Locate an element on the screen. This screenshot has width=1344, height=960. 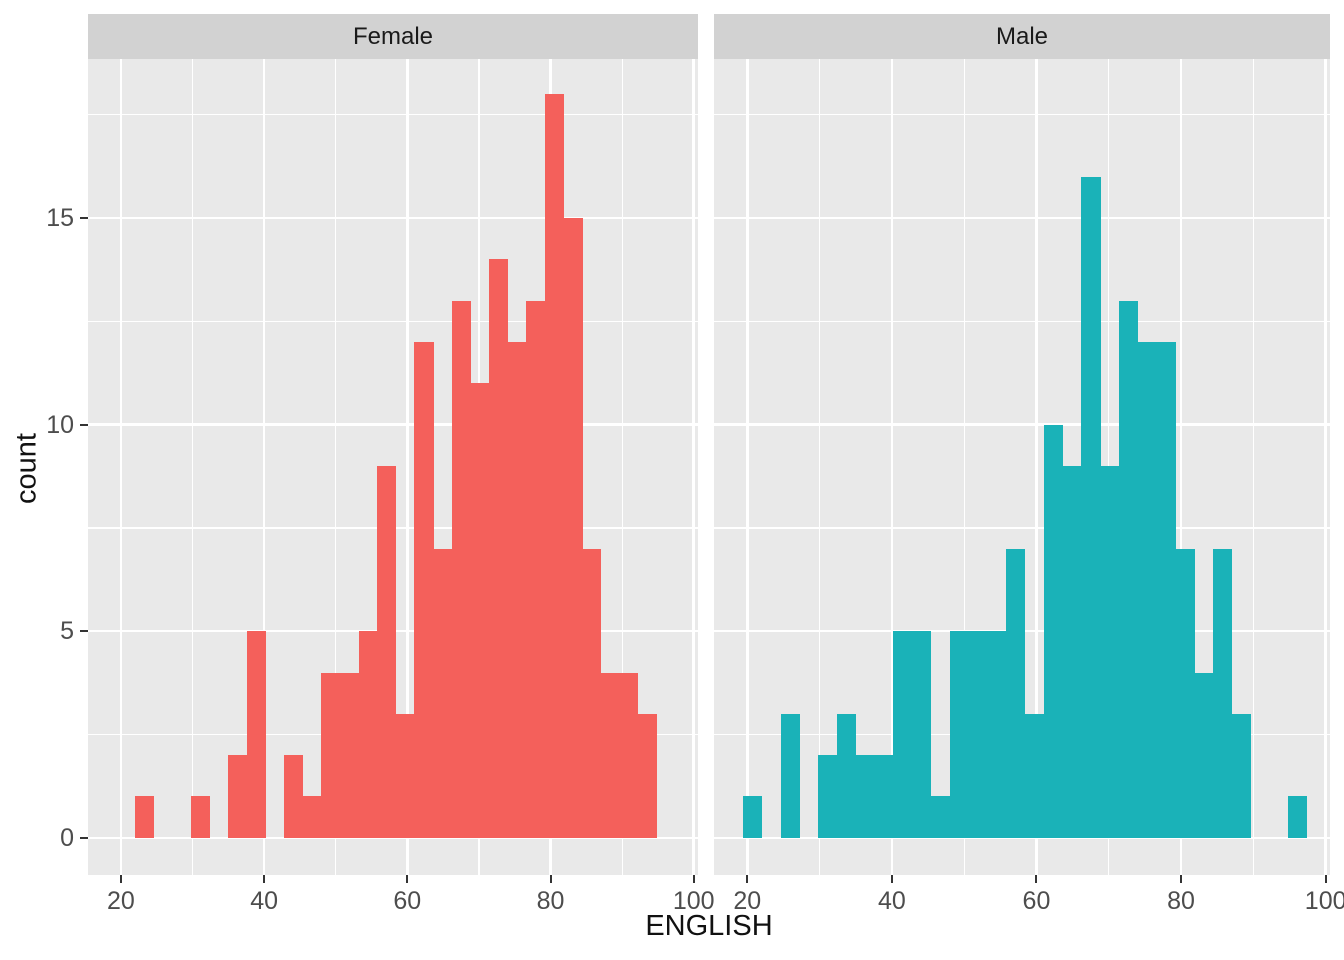
facet-strip-label-male: Male is located at coordinates (1022, 36).